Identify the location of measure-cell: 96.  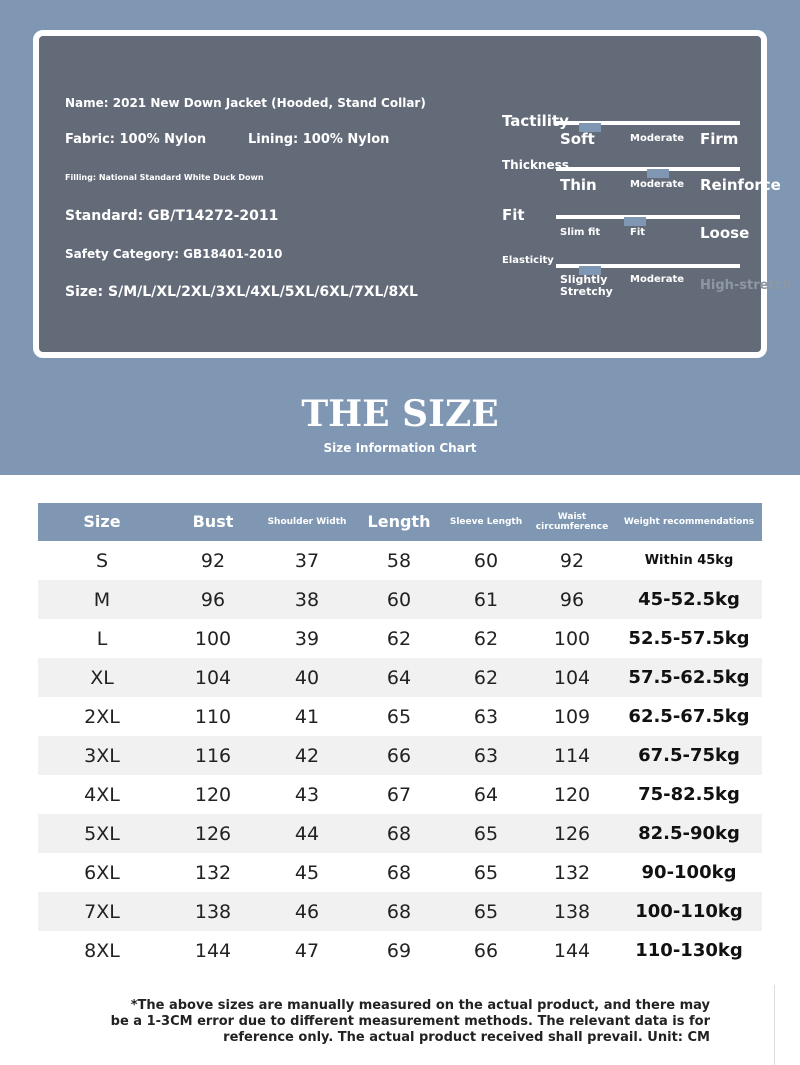
(213, 599).